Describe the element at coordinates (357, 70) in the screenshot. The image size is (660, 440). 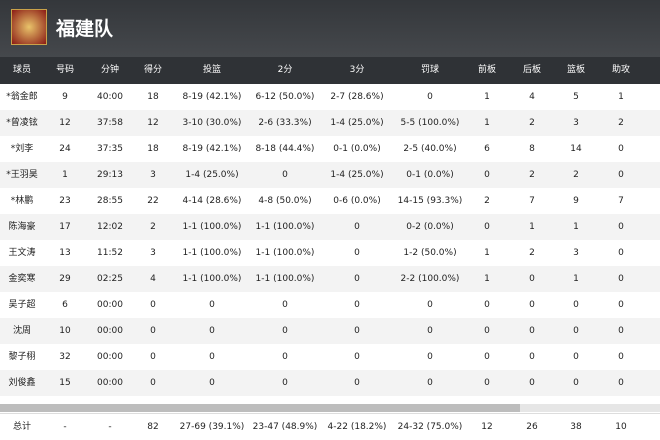
I see `column-header: 3分` at that location.